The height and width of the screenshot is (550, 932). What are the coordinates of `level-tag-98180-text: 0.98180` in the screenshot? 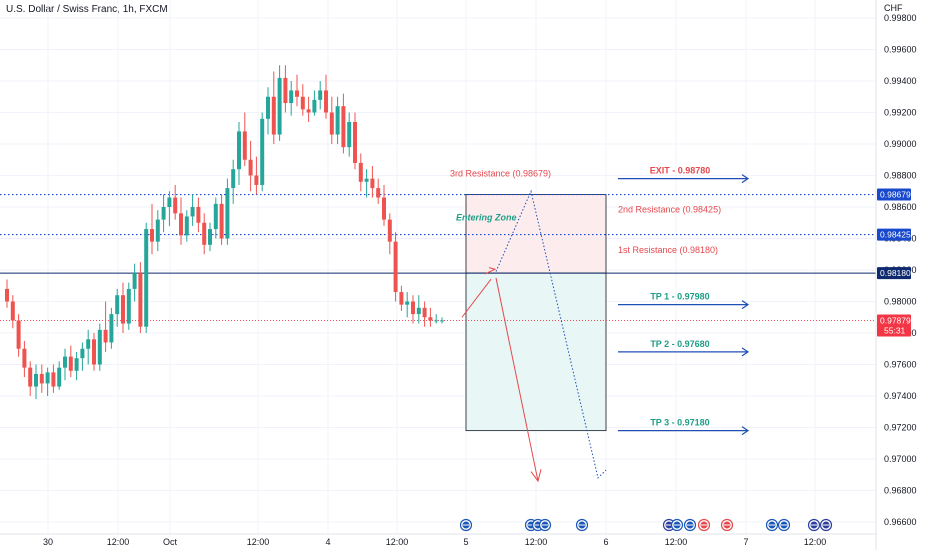 It's located at (895, 273).